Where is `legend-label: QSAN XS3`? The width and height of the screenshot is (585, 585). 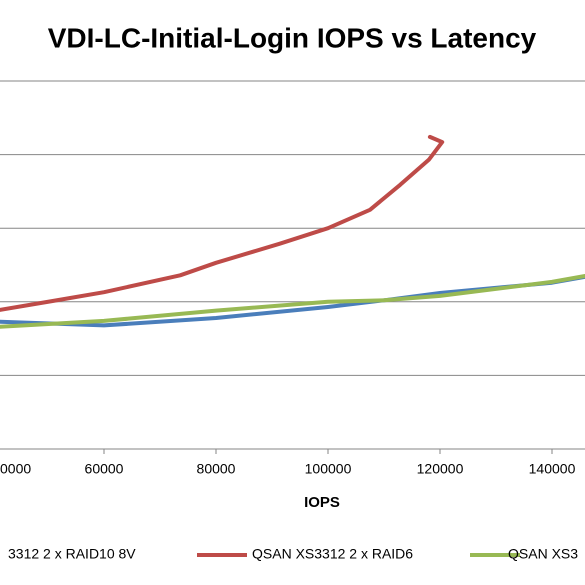
legend-label: QSAN XS3 is located at coordinates (543, 554).